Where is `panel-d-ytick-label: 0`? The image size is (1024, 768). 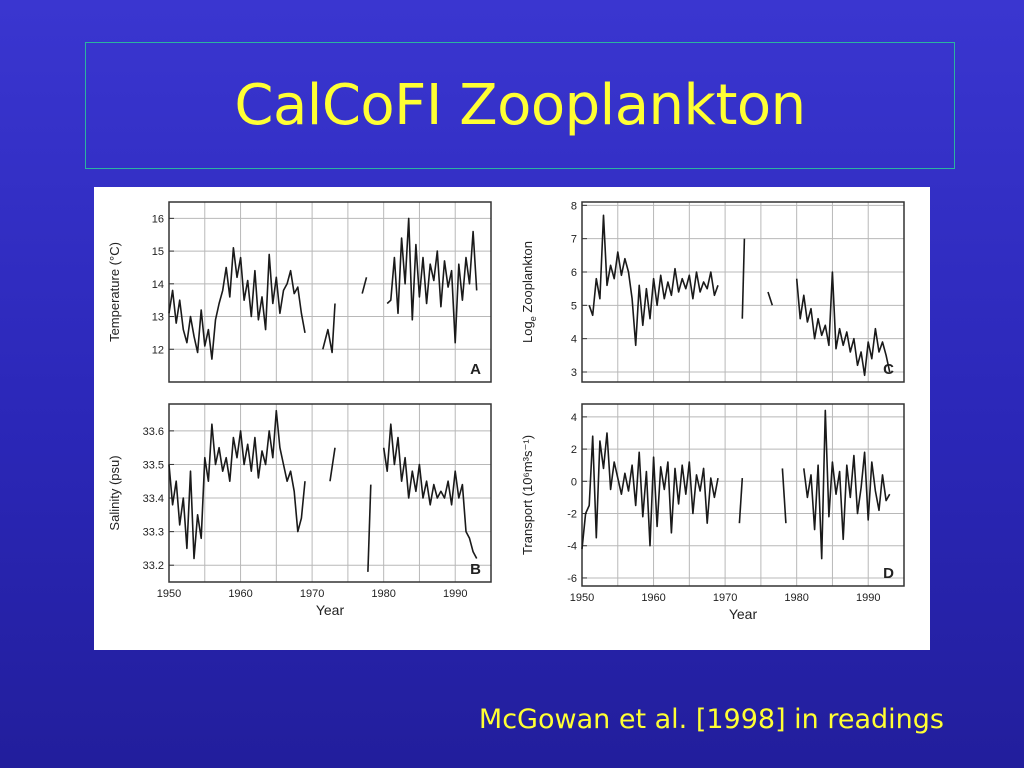 panel-d-ytick-label: 0 is located at coordinates (574, 482).